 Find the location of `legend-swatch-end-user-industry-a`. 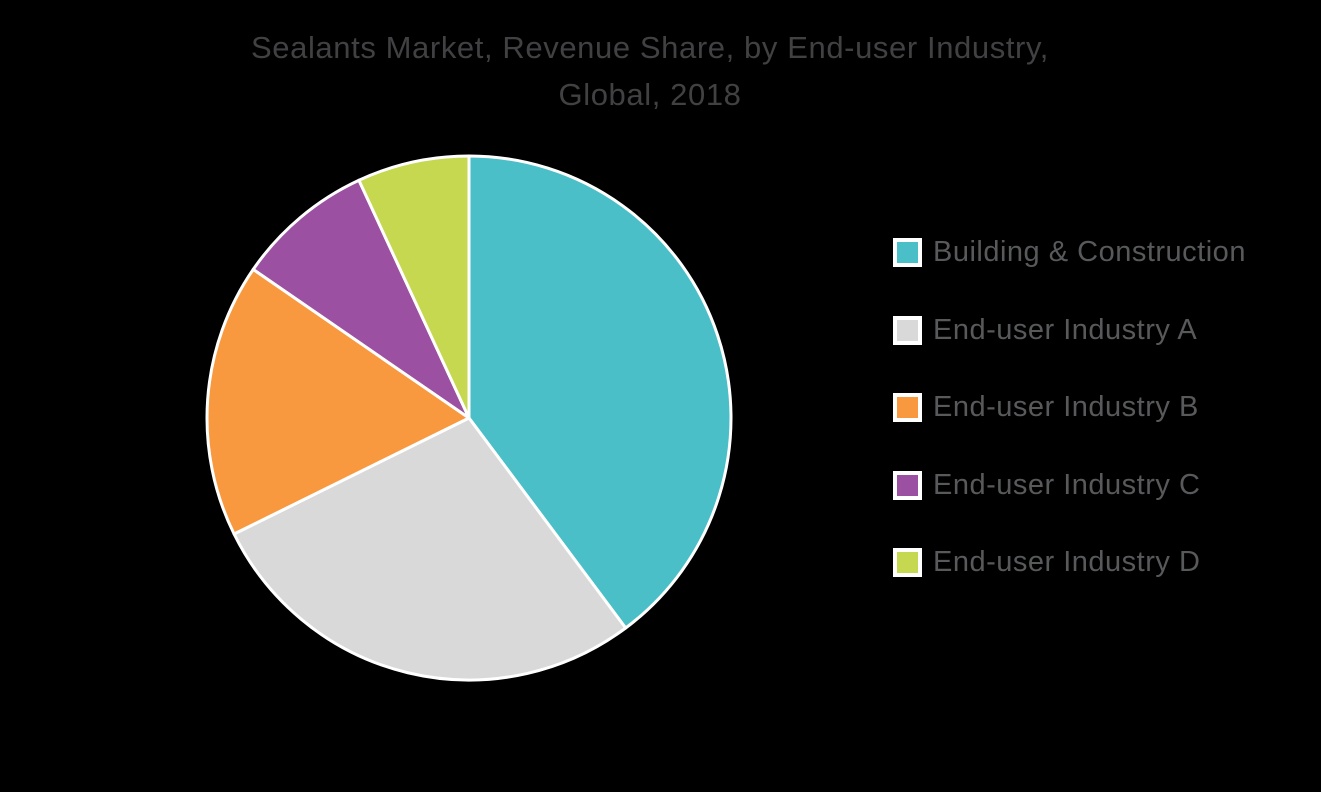

legend-swatch-end-user-industry-a is located at coordinates (907, 330).